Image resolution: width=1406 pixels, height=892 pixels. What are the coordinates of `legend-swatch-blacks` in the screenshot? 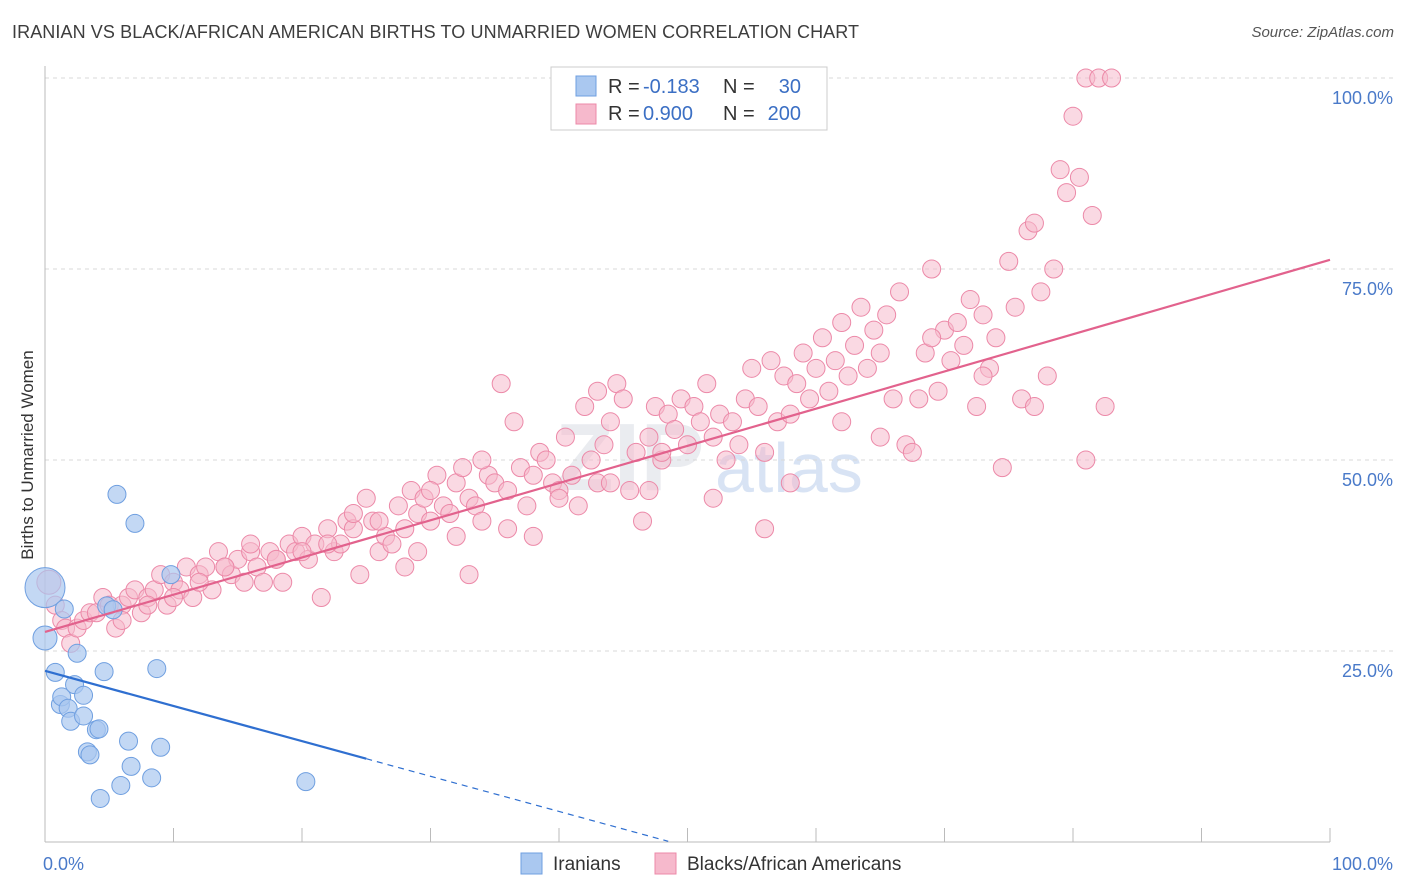 It's located at (586, 114).